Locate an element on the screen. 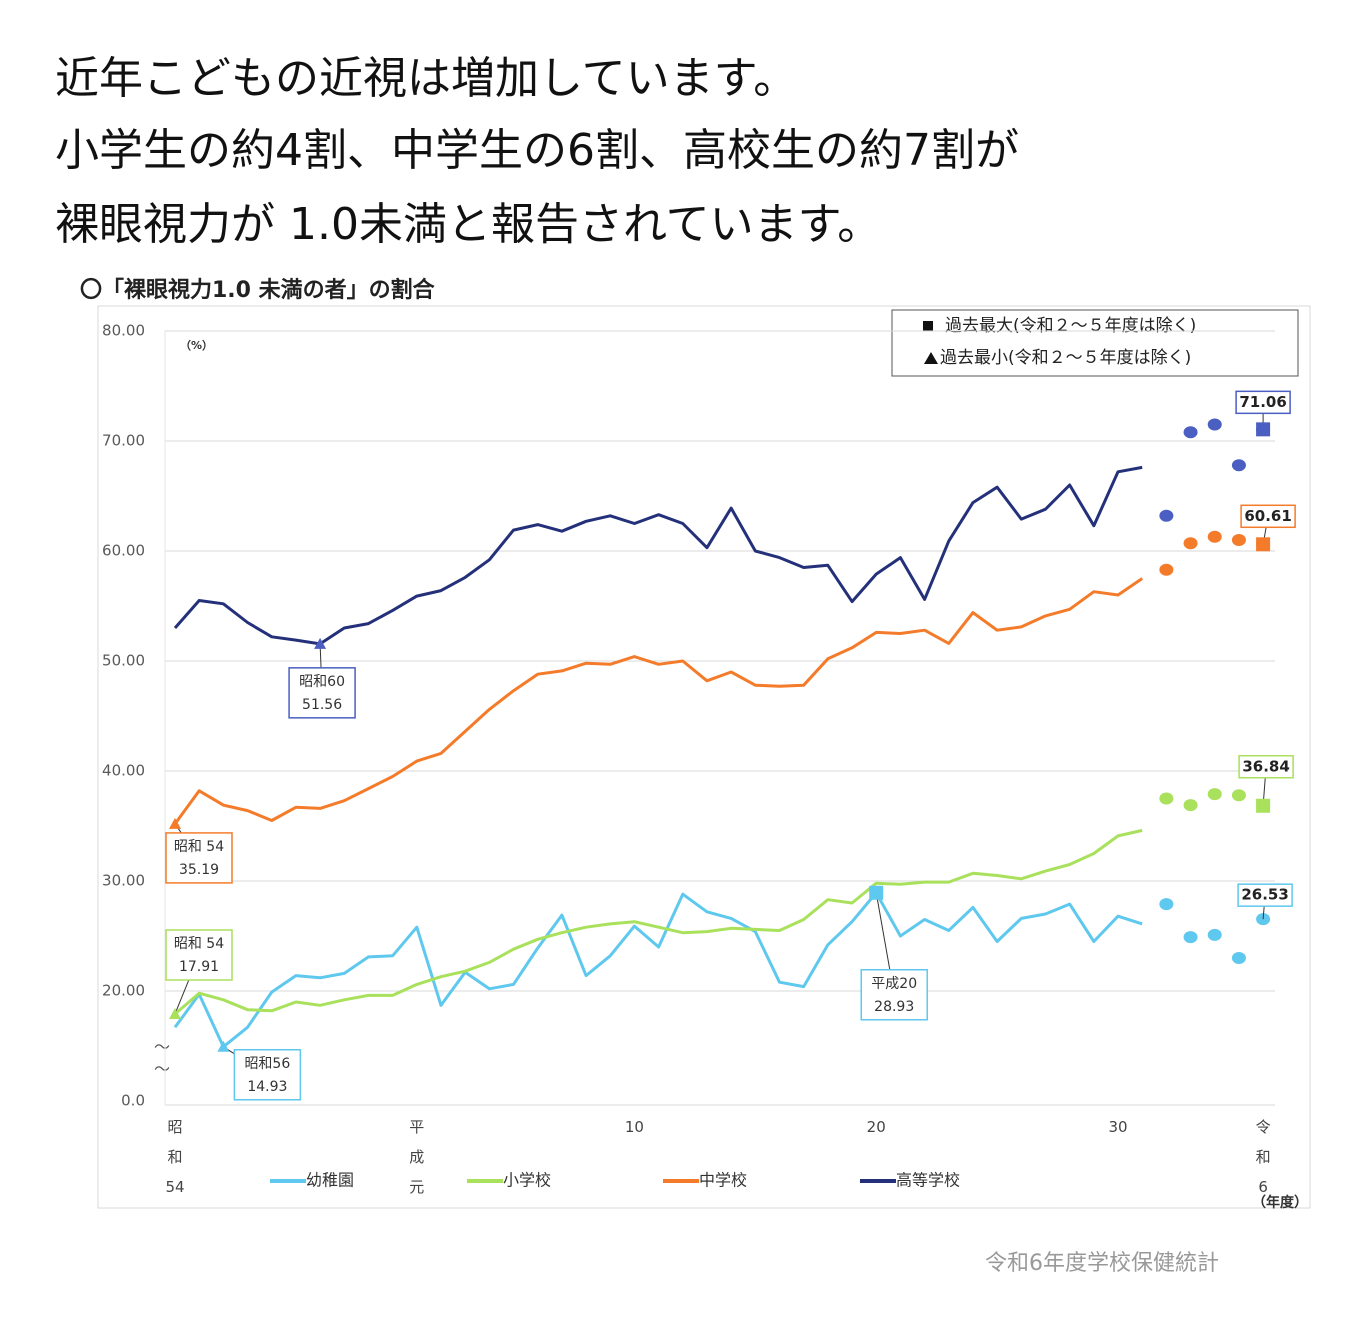 This screenshot has height=1338, width=1354. source: 令和6年度学校保健統計 is located at coordinates (1102, 1263).